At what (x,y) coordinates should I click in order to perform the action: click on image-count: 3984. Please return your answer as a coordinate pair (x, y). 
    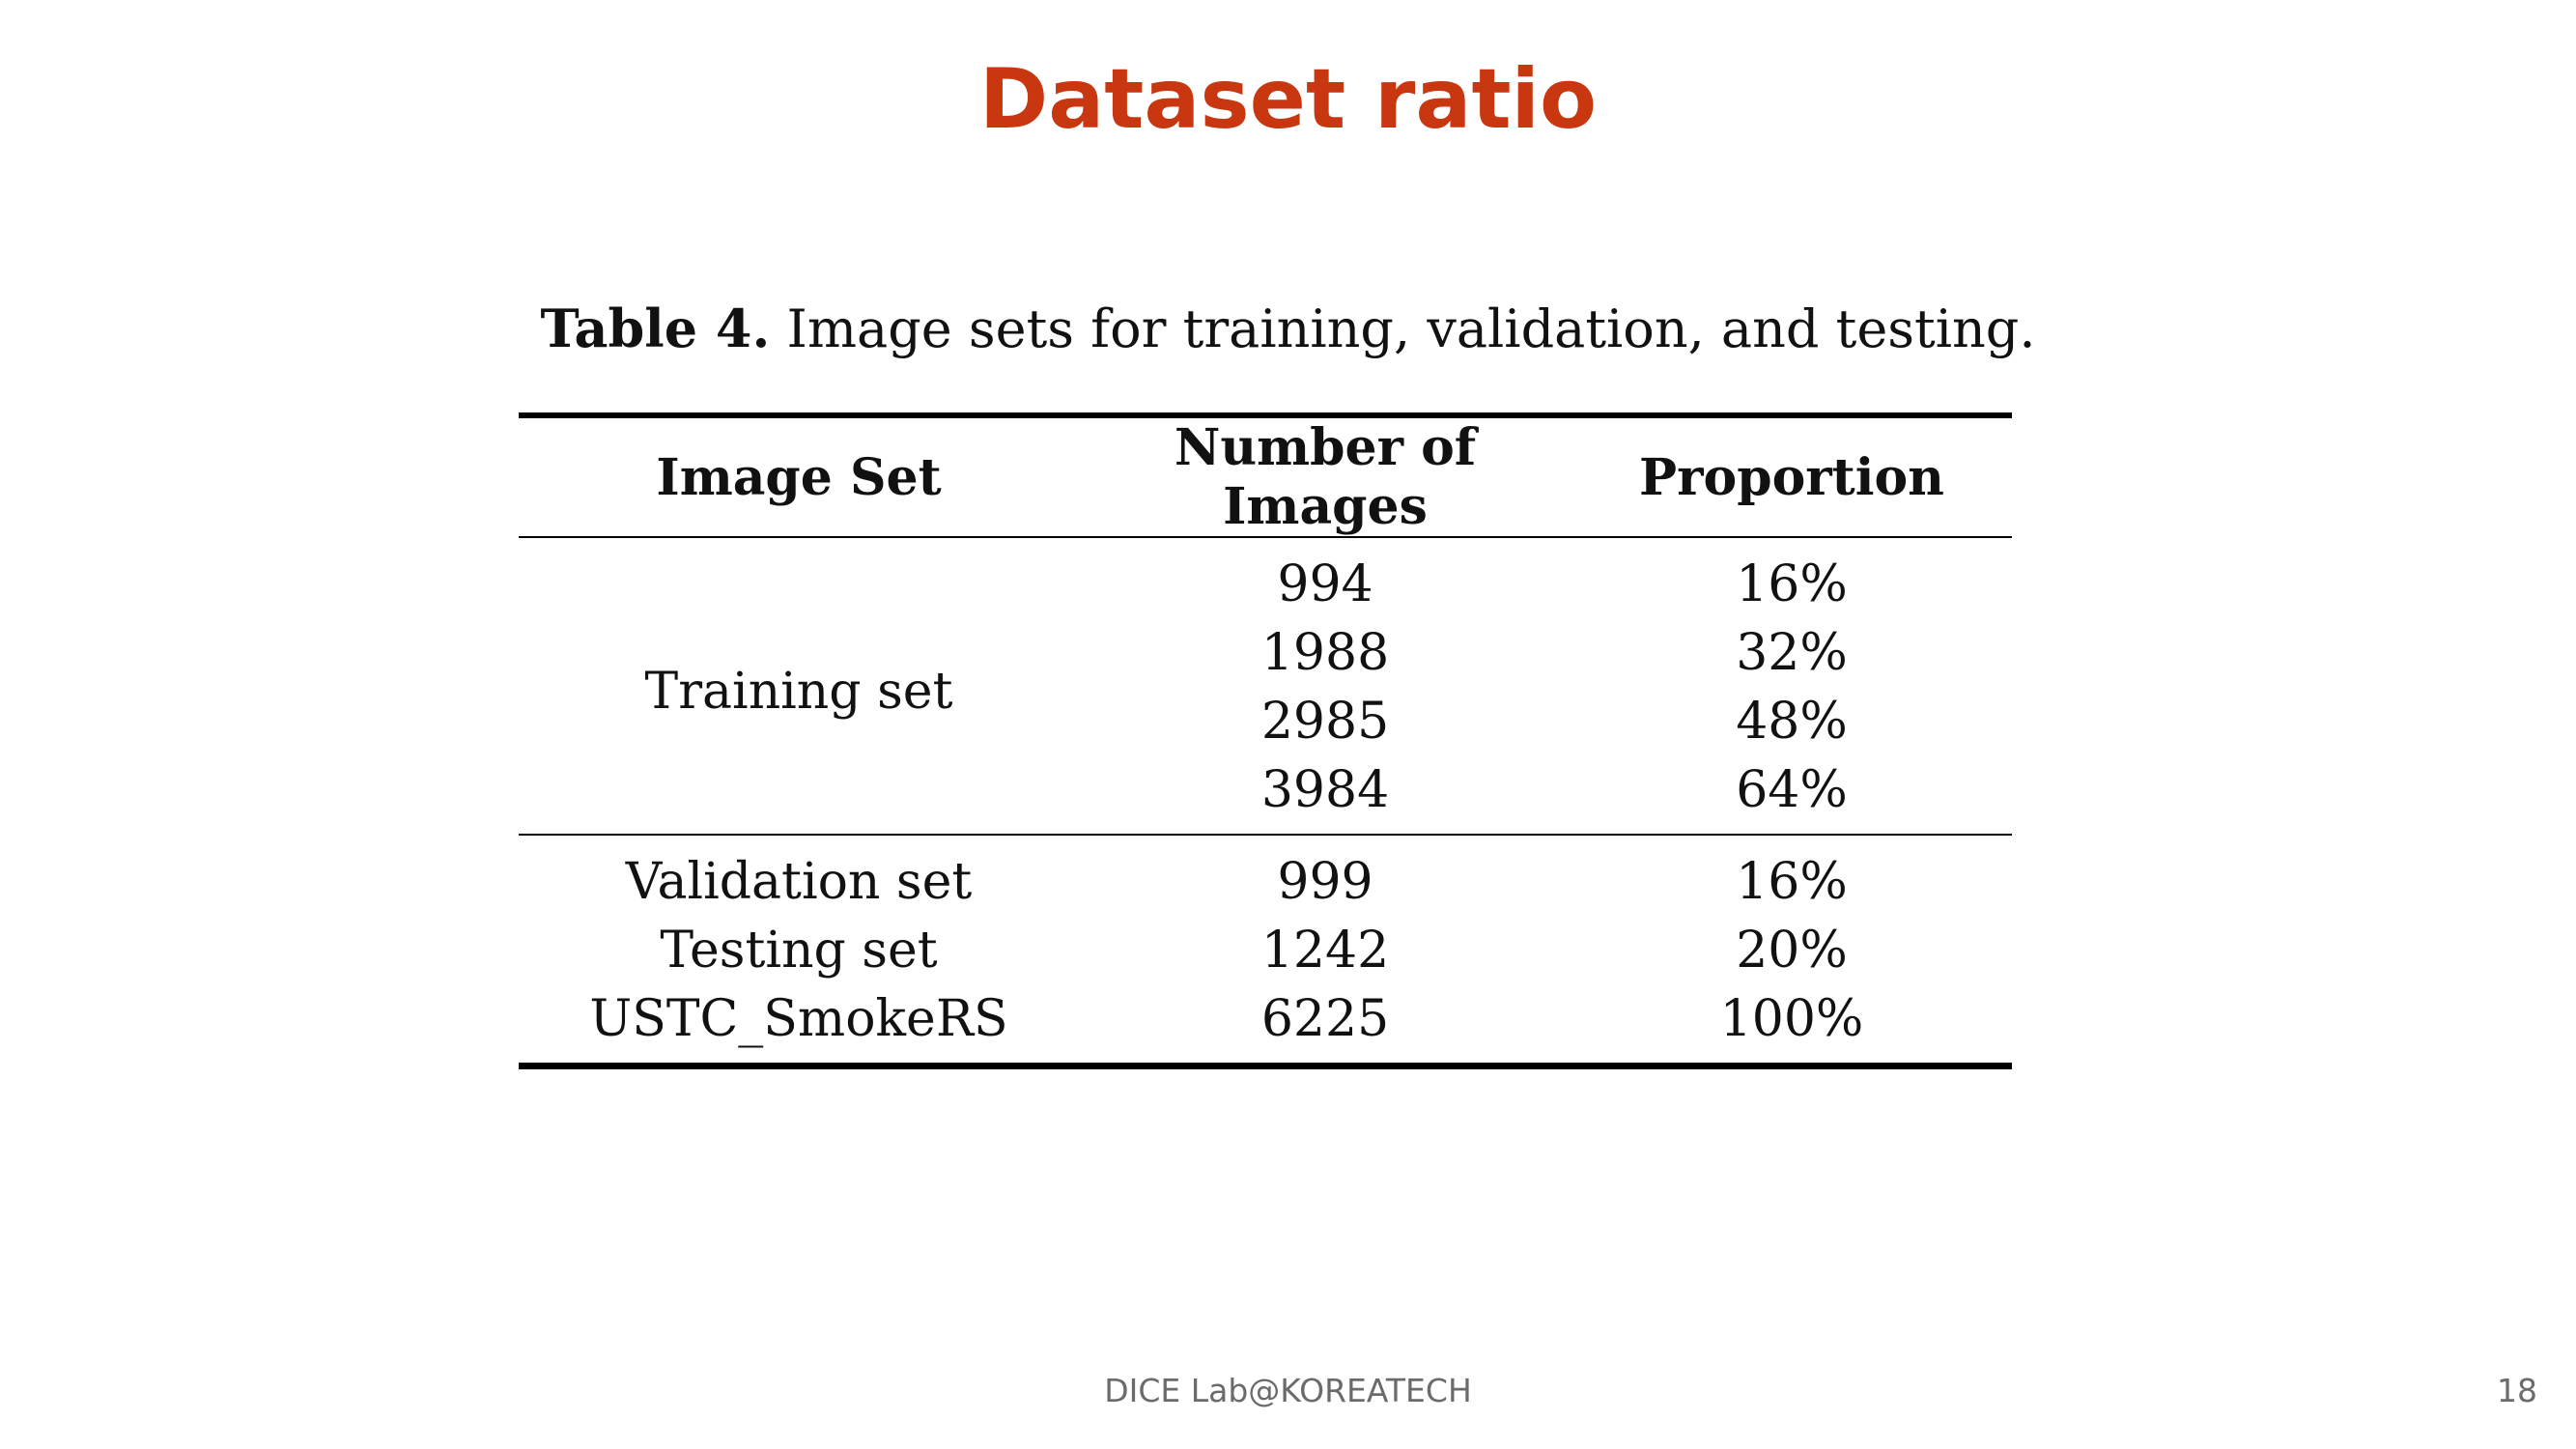
    Looking at the image, I should click on (1325, 789).